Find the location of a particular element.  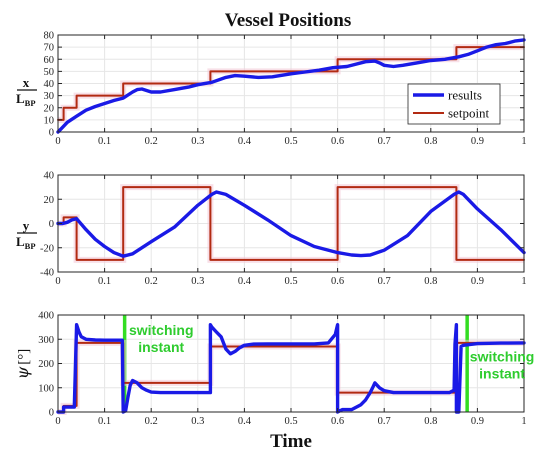

legend-label-setpoint: setpoint is located at coordinates (469, 113).